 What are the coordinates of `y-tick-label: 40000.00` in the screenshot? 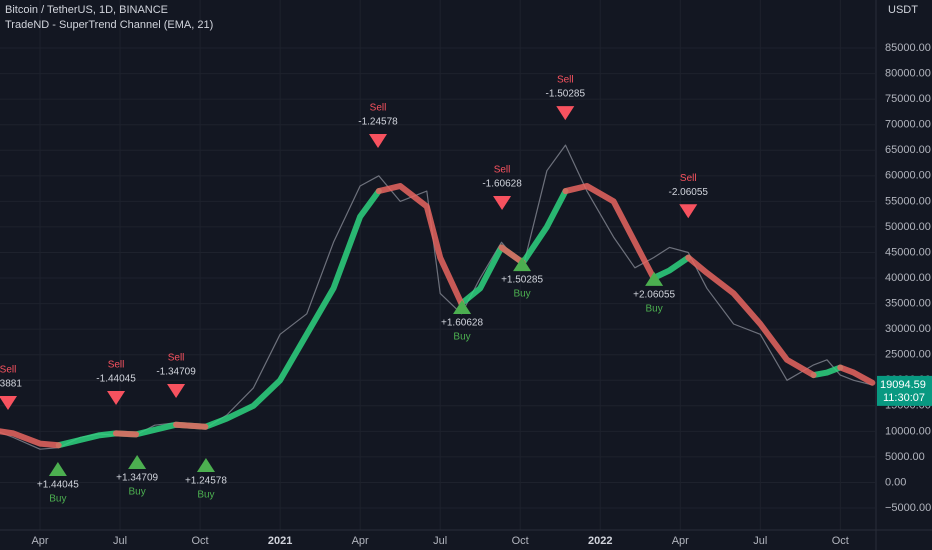 It's located at (908, 278).